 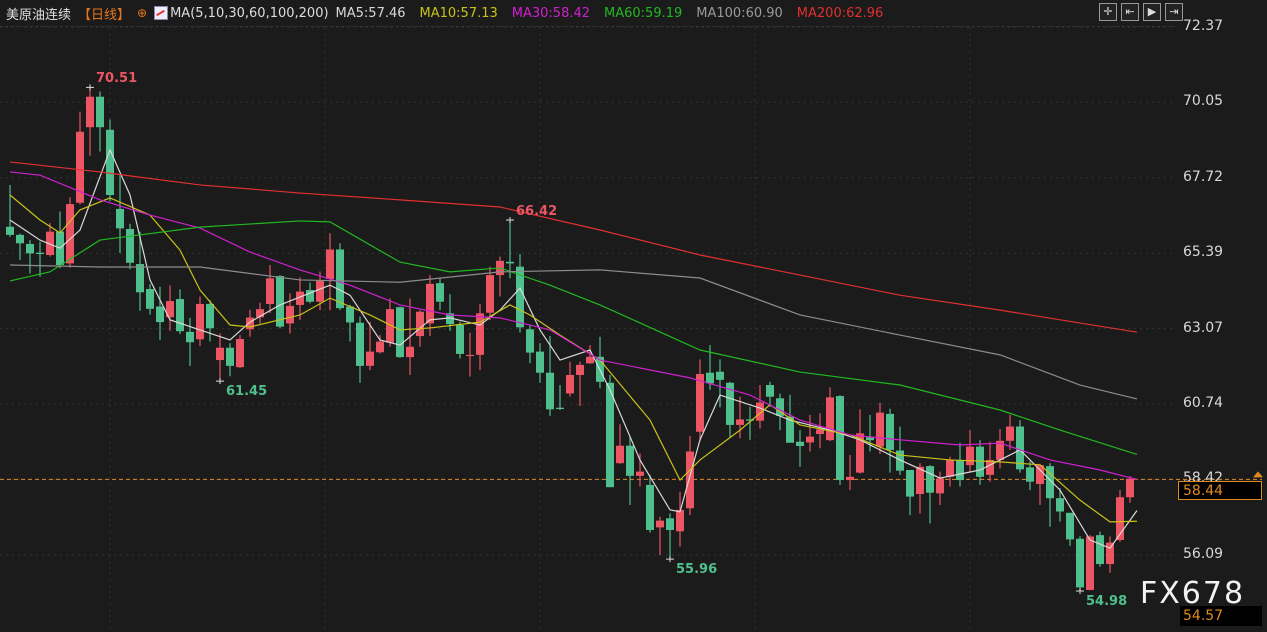 What do you see at coordinates (370, 13) in the screenshot?
I see `ma-value-label: MA5:57.46` at bounding box center [370, 13].